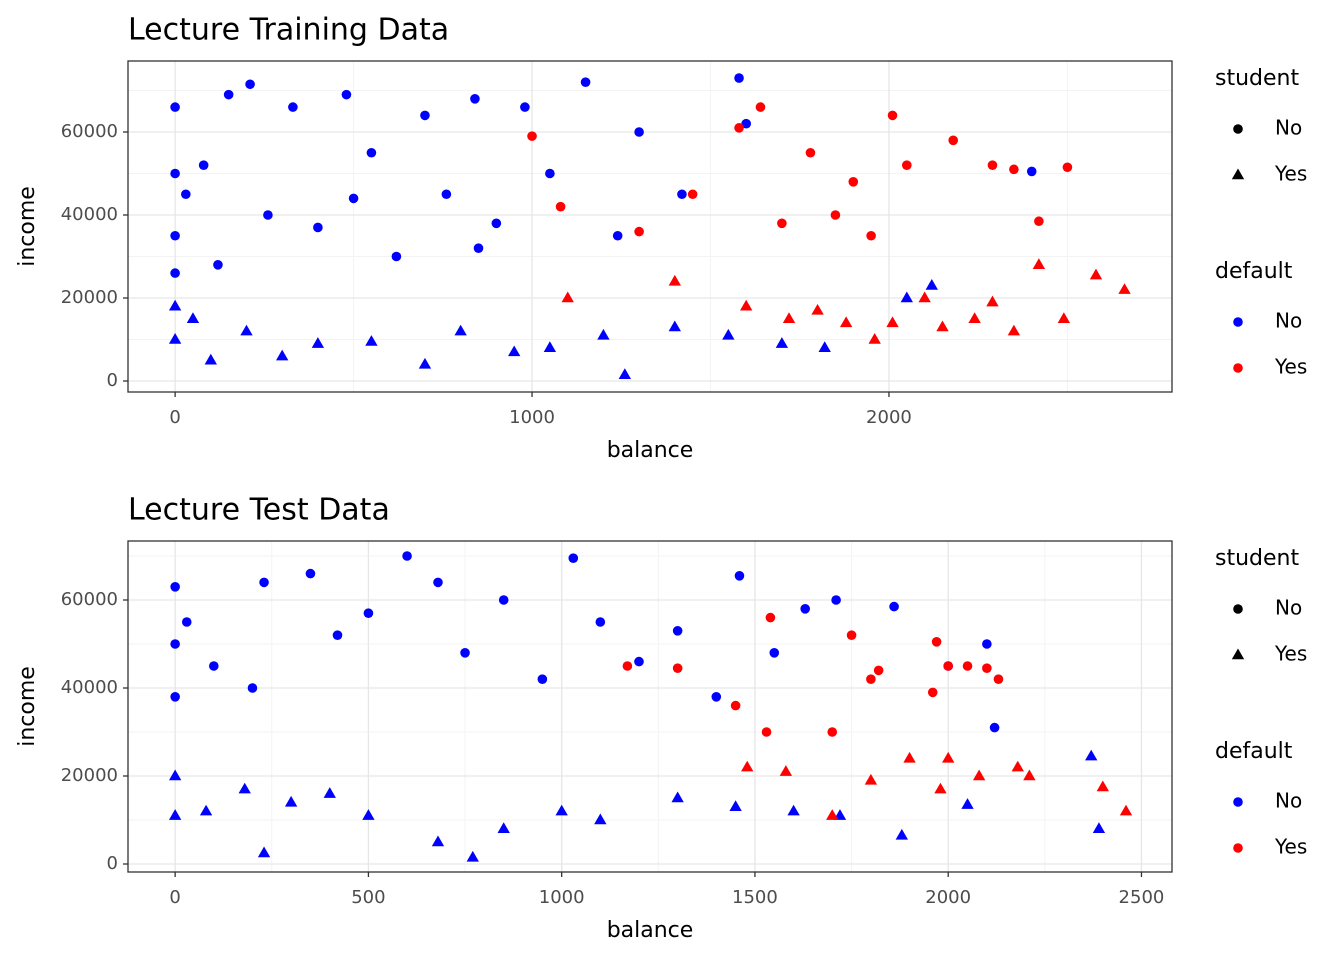 This screenshot has height=960, width=1344. I want to click on x-tick-label: 2000, so click(948, 897).